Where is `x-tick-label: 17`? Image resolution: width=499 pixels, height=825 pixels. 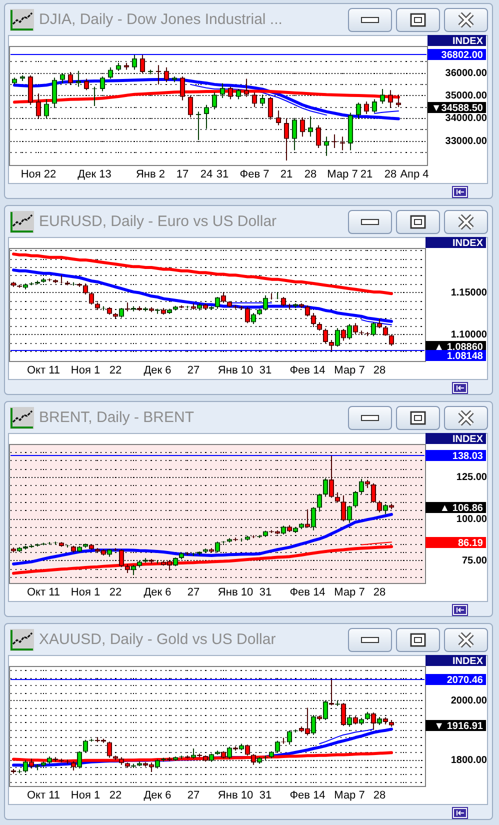
x-tick-label: 17 is located at coordinates (182, 174).